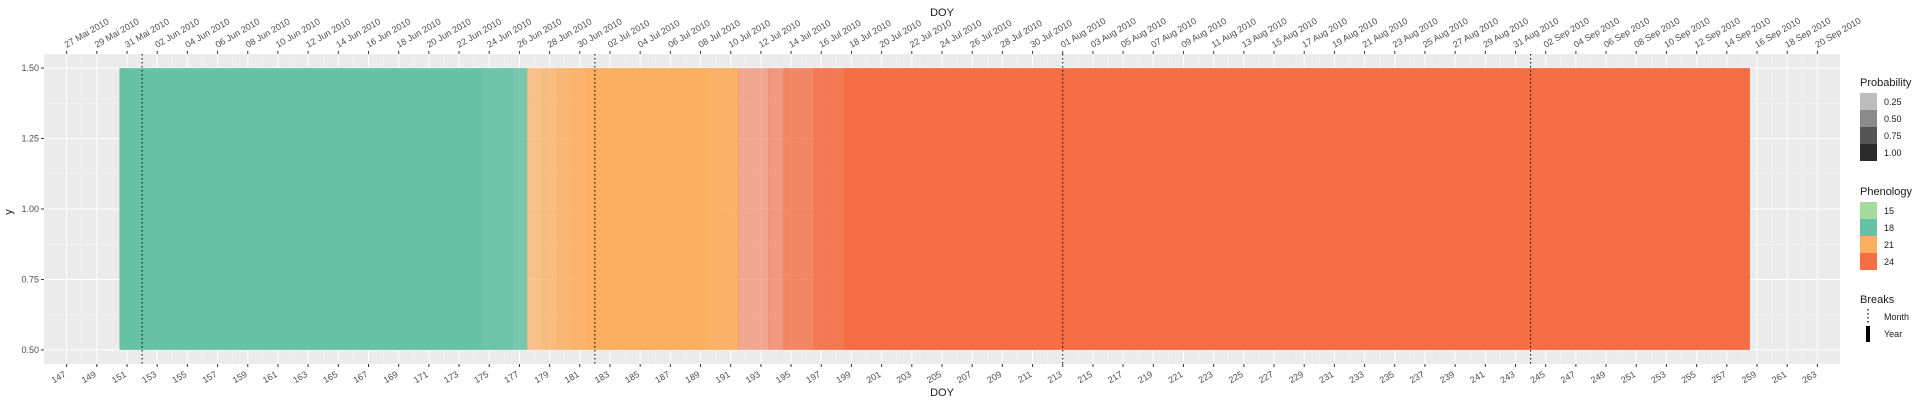  Describe the element at coordinates (662, 377) in the screenshot. I see `bottom-tick-label: 187` at that location.